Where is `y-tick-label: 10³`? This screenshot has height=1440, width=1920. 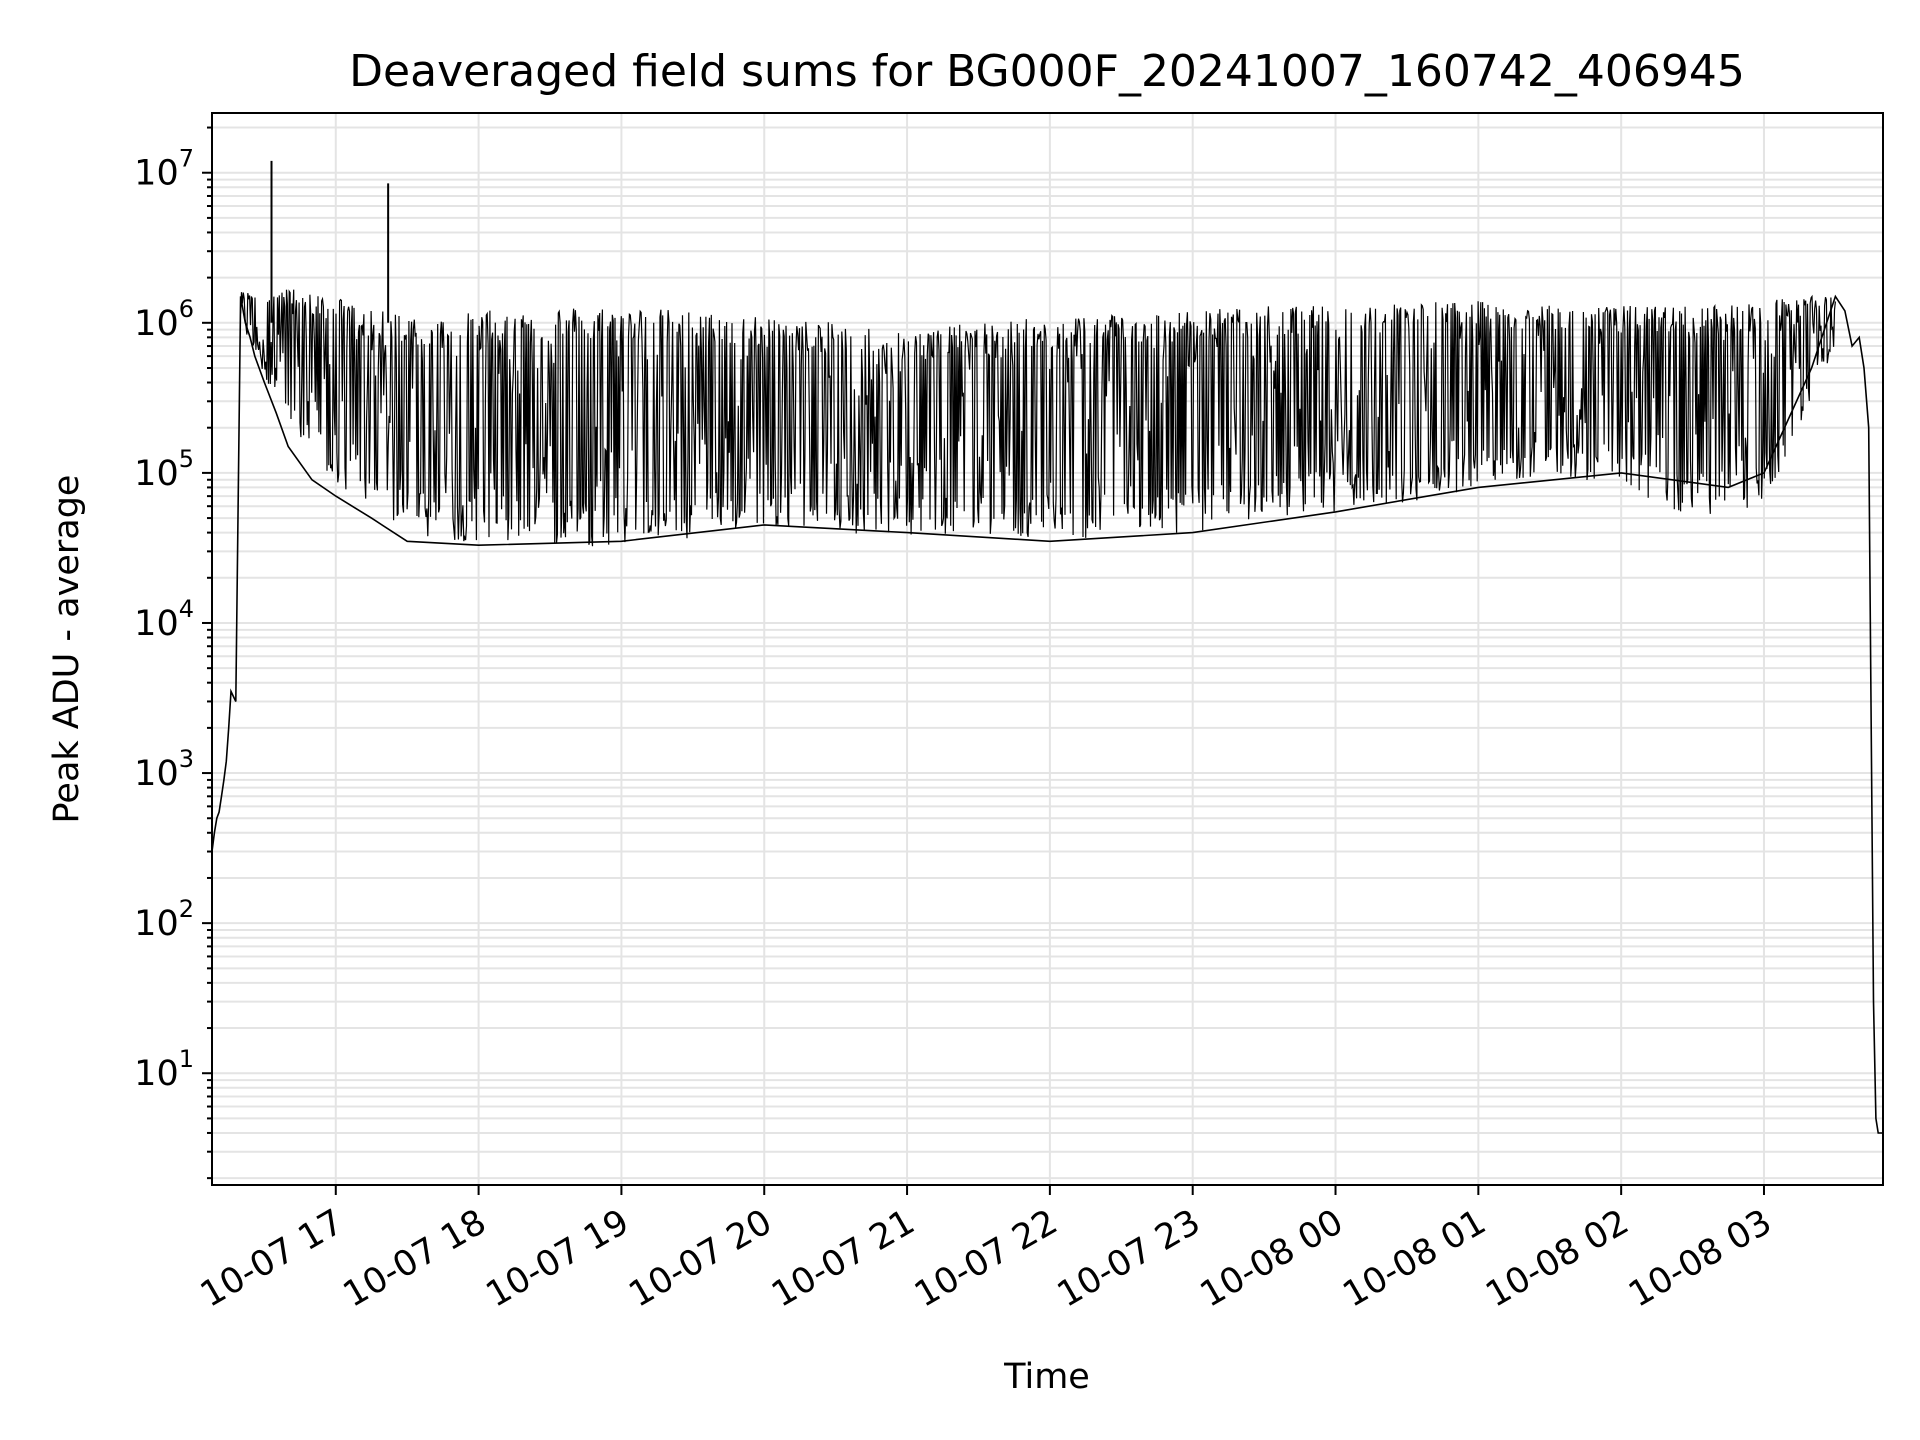 y-tick-label: 10³ is located at coordinates (164, 769).